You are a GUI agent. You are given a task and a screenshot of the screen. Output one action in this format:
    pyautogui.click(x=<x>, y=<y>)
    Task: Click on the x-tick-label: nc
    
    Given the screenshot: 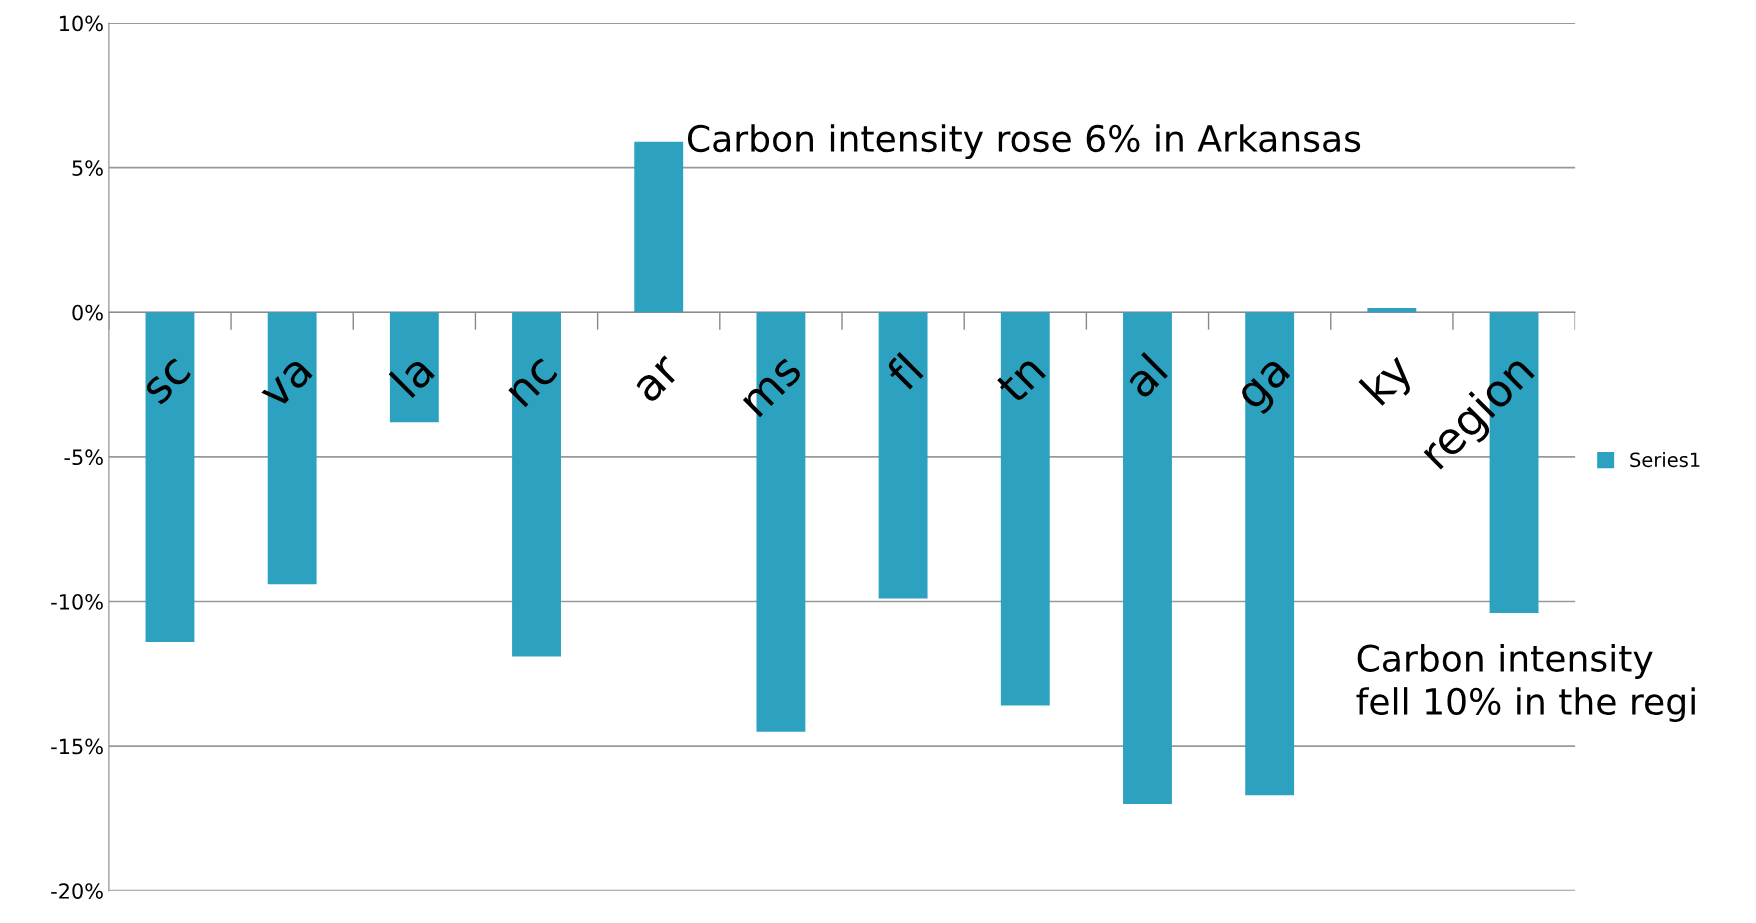 What is the action you would take?
    pyautogui.click(x=533, y=382)
    